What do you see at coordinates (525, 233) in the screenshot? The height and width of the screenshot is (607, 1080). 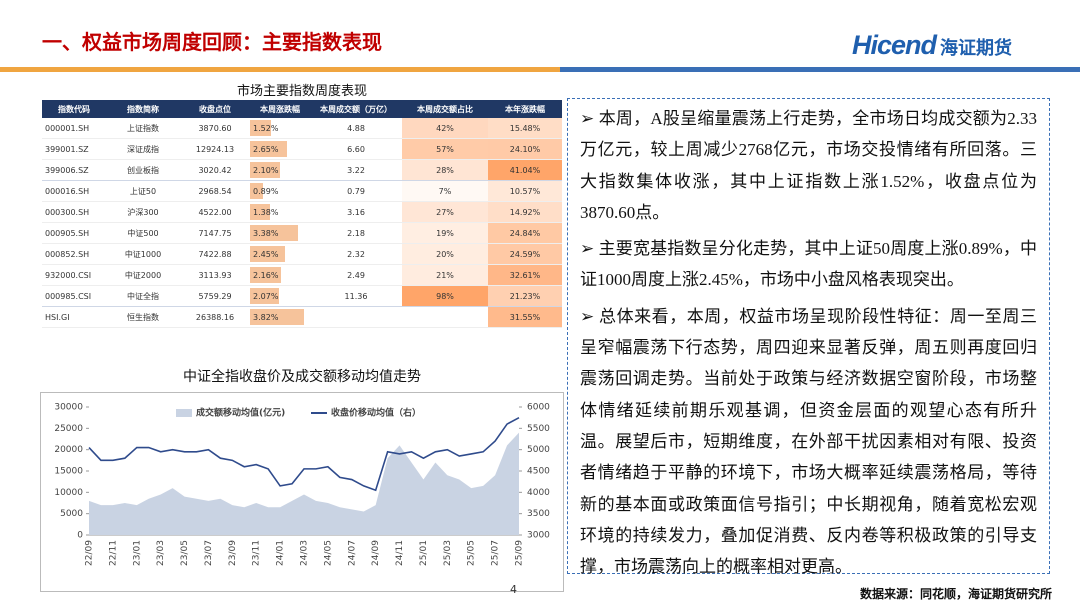 I see `table-cell: 24.84%` at bounding box center [525, 233].